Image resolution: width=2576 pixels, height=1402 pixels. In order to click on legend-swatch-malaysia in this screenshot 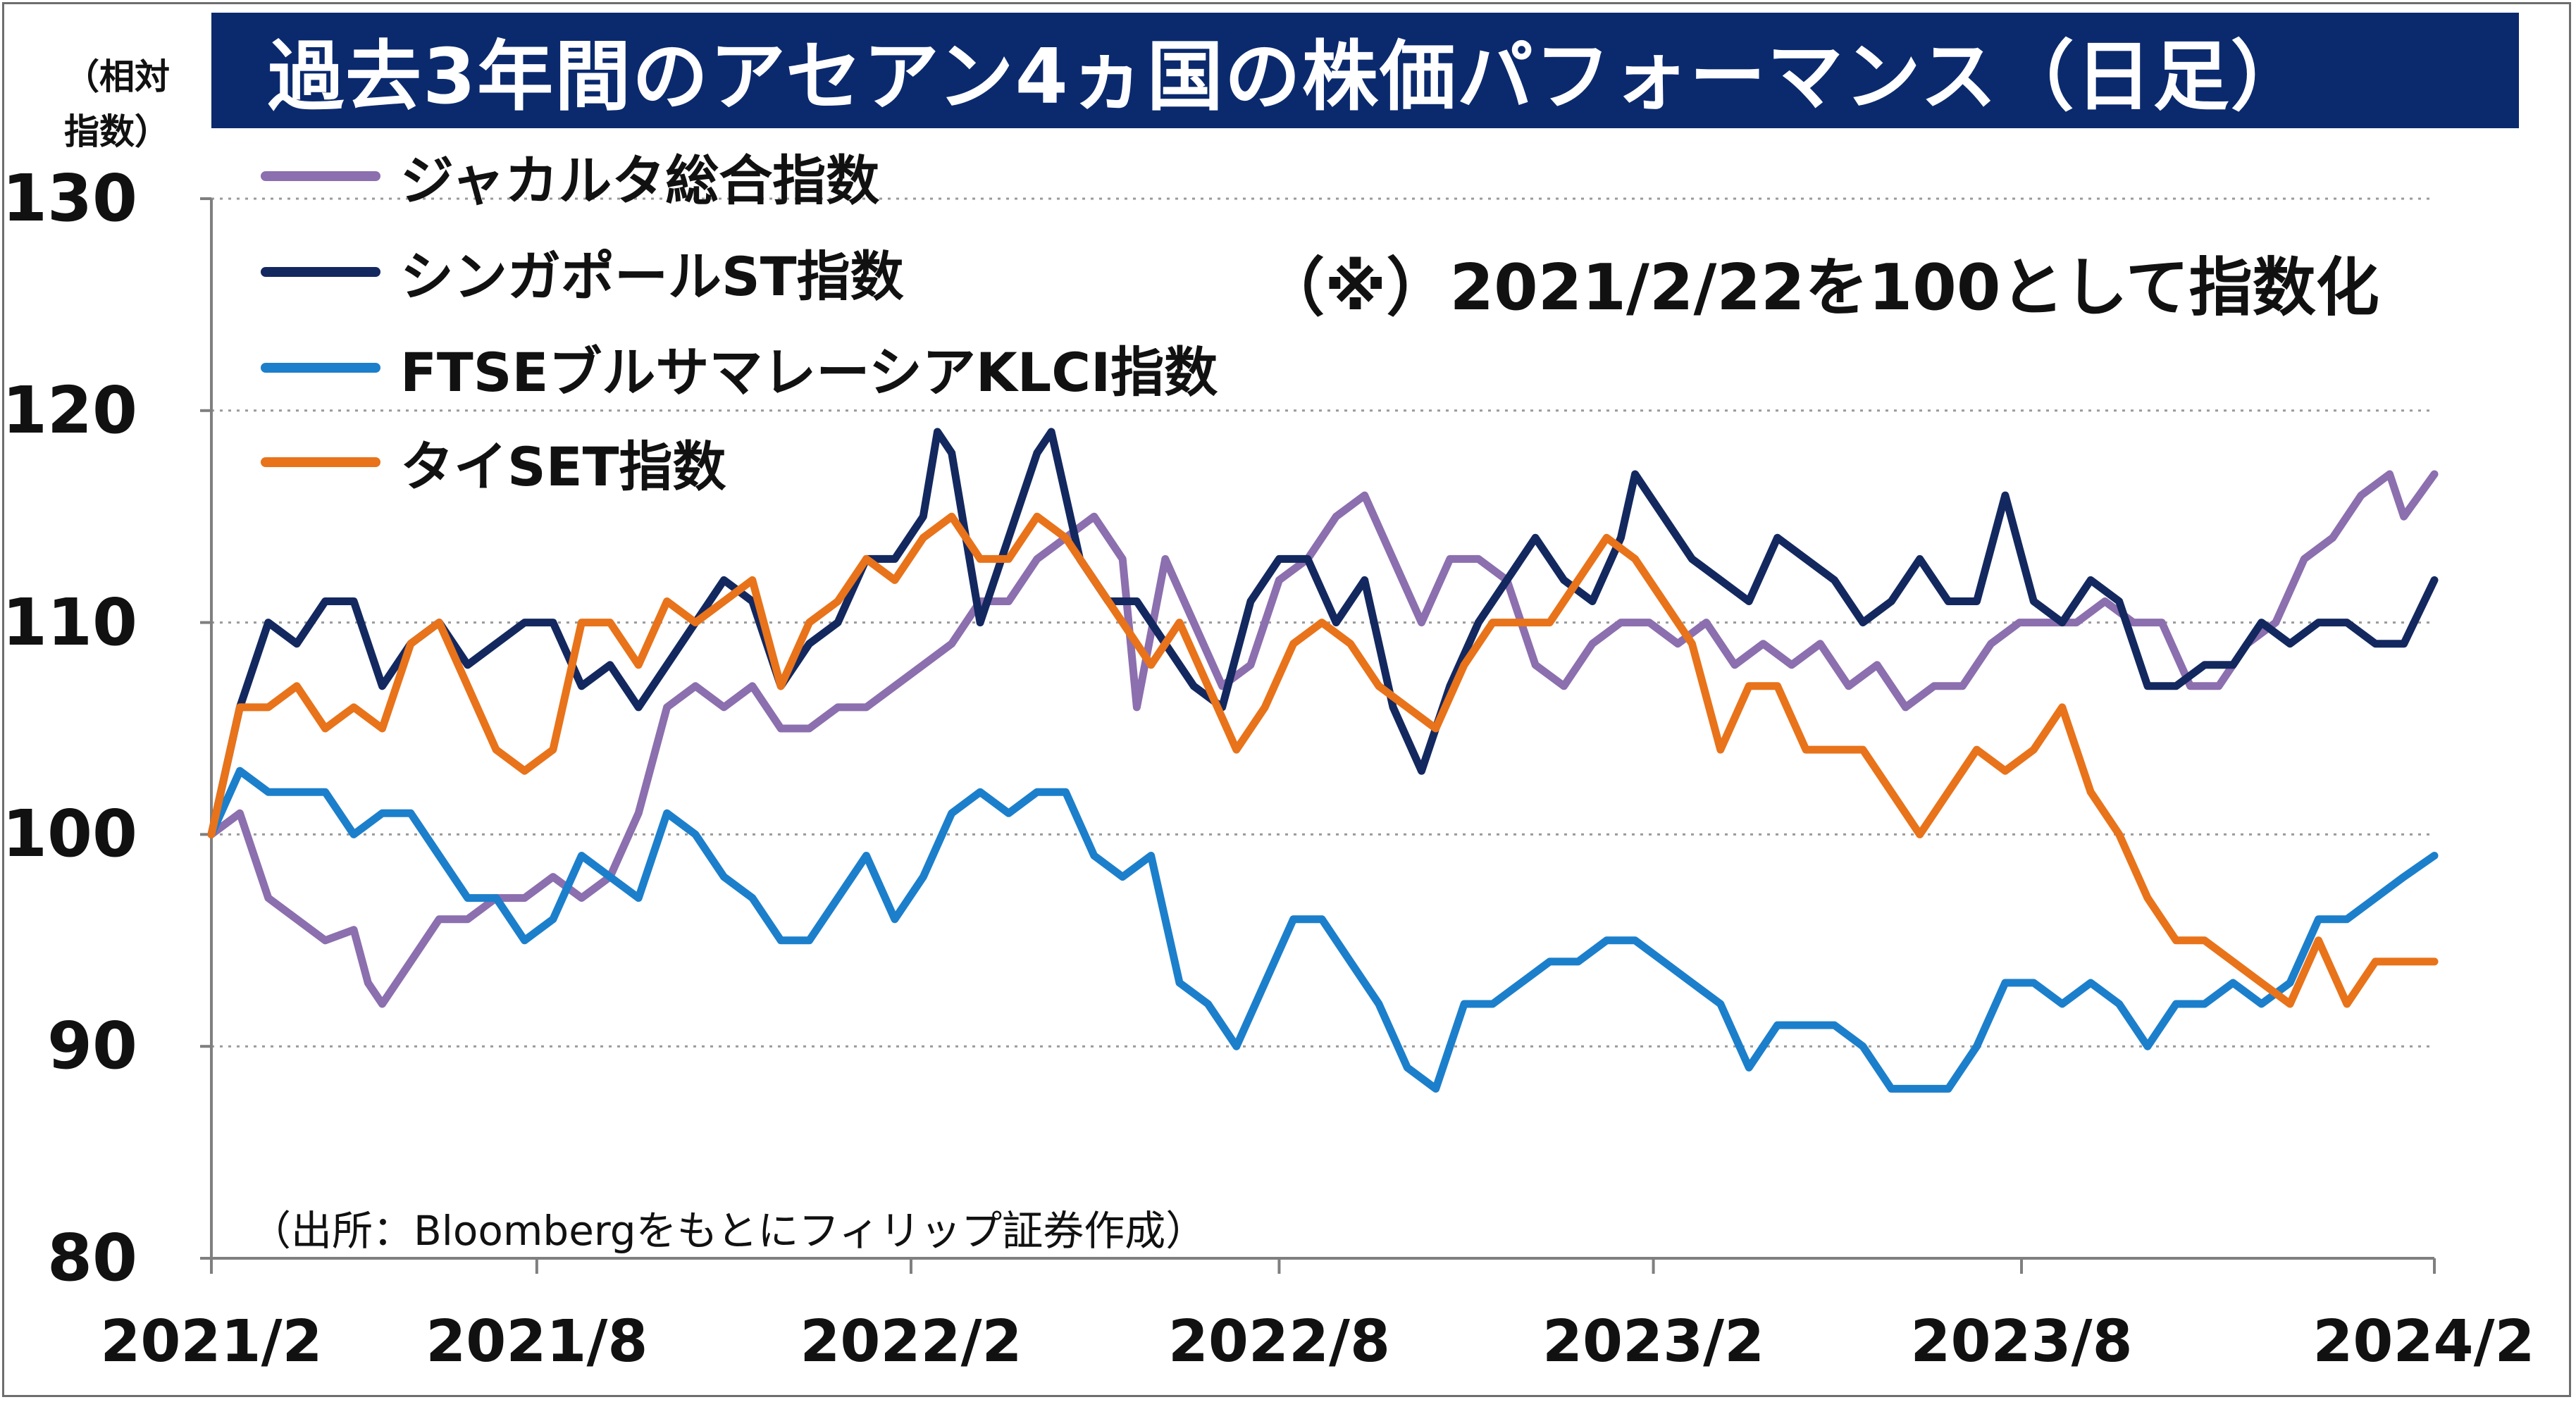, I will do `click(320, 368)`.